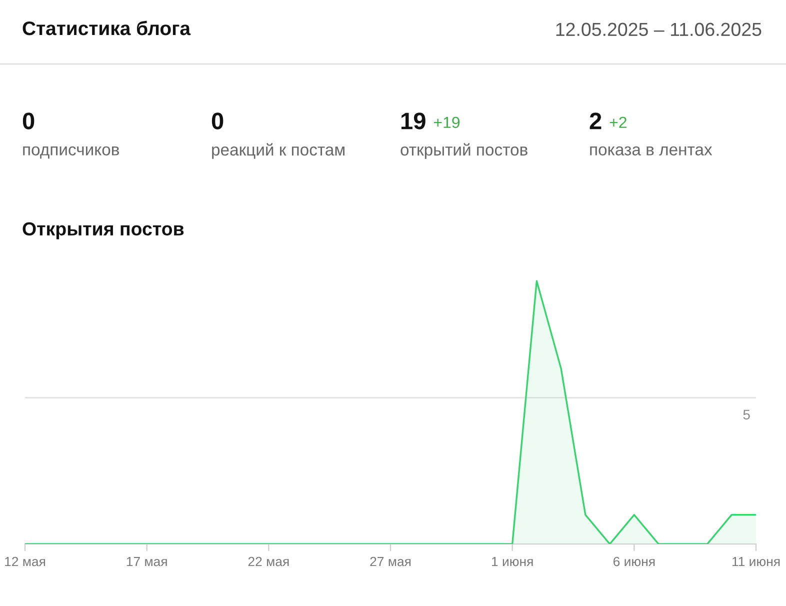  I want to click on text: Статистика блога, so click(106, 28).